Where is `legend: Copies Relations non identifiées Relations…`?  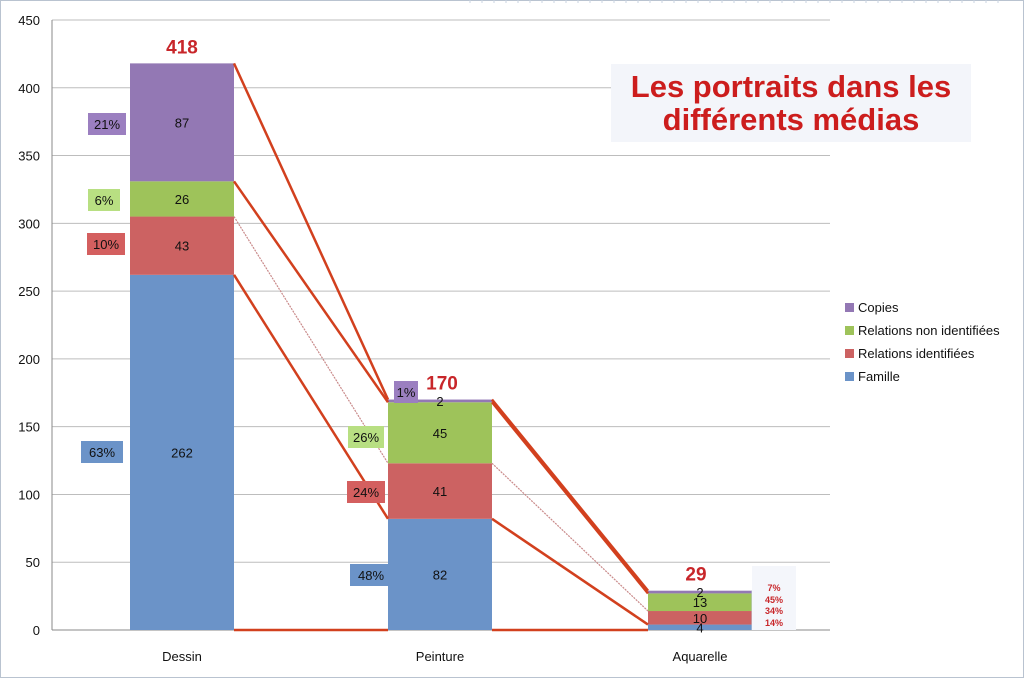 legend: Copies Relations non identifiées Relations… is located at coordinates (932, 342).